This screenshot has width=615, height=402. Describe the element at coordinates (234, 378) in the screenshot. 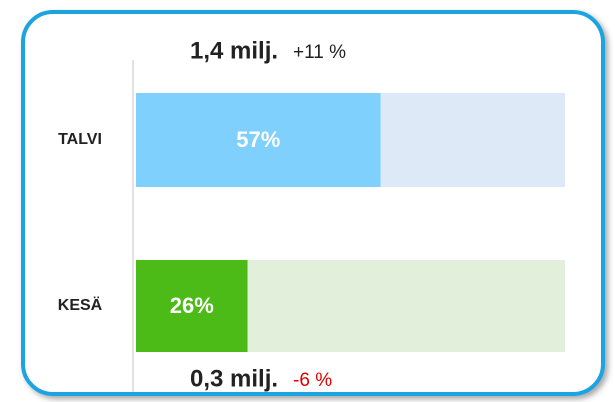

I see `annotation-total: 0,3 milj.` at that location.